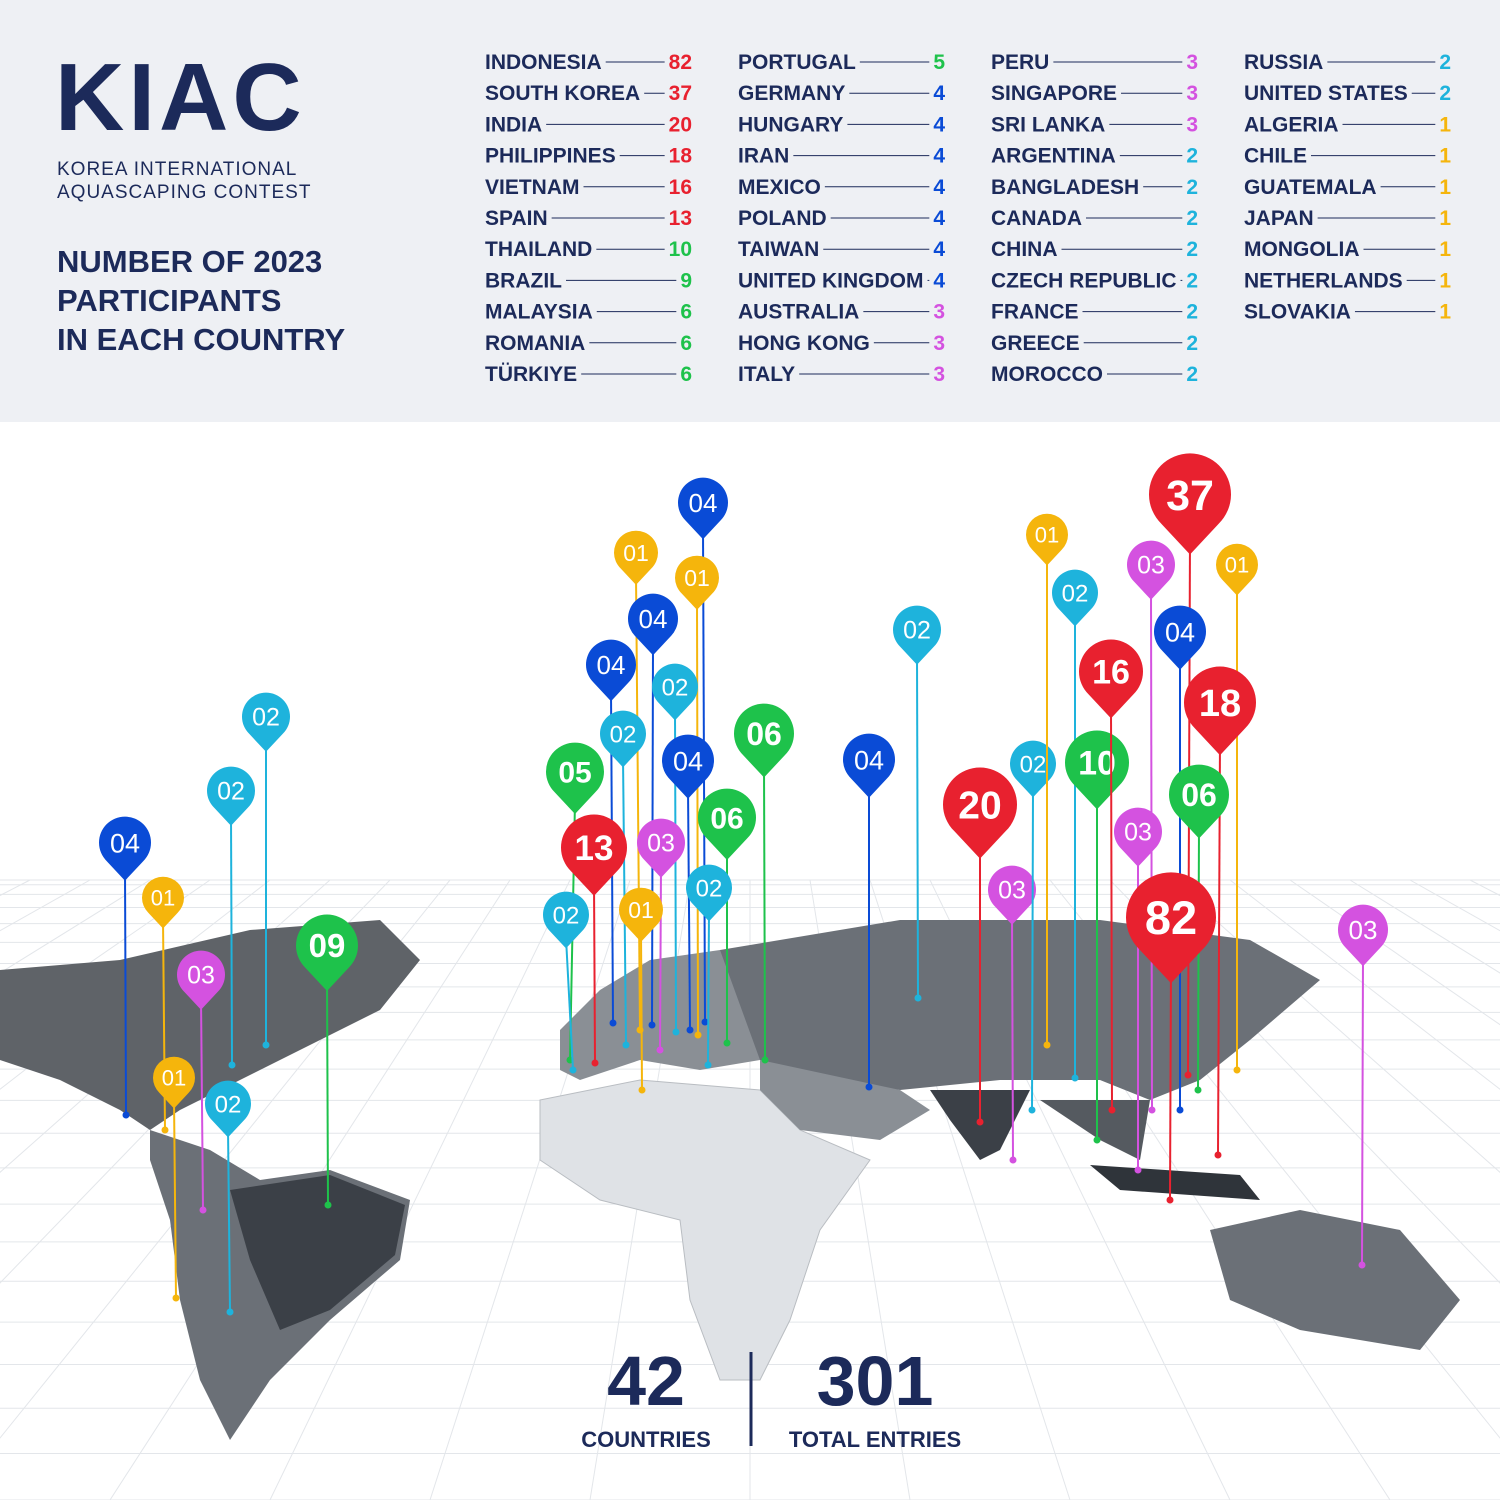  Describe the element at coordinates (516, 218) in the screenshot. I see `country-name: SPAIN` at that location.